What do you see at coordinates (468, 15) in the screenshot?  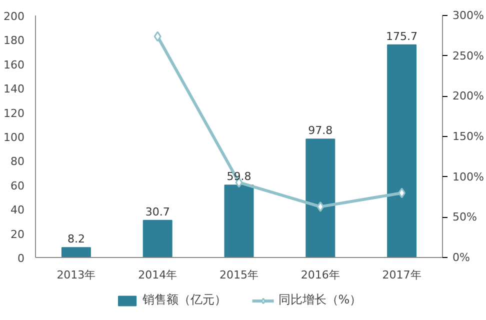 I see `y2-tick-label: 300%` at bounding box center [468, 15].